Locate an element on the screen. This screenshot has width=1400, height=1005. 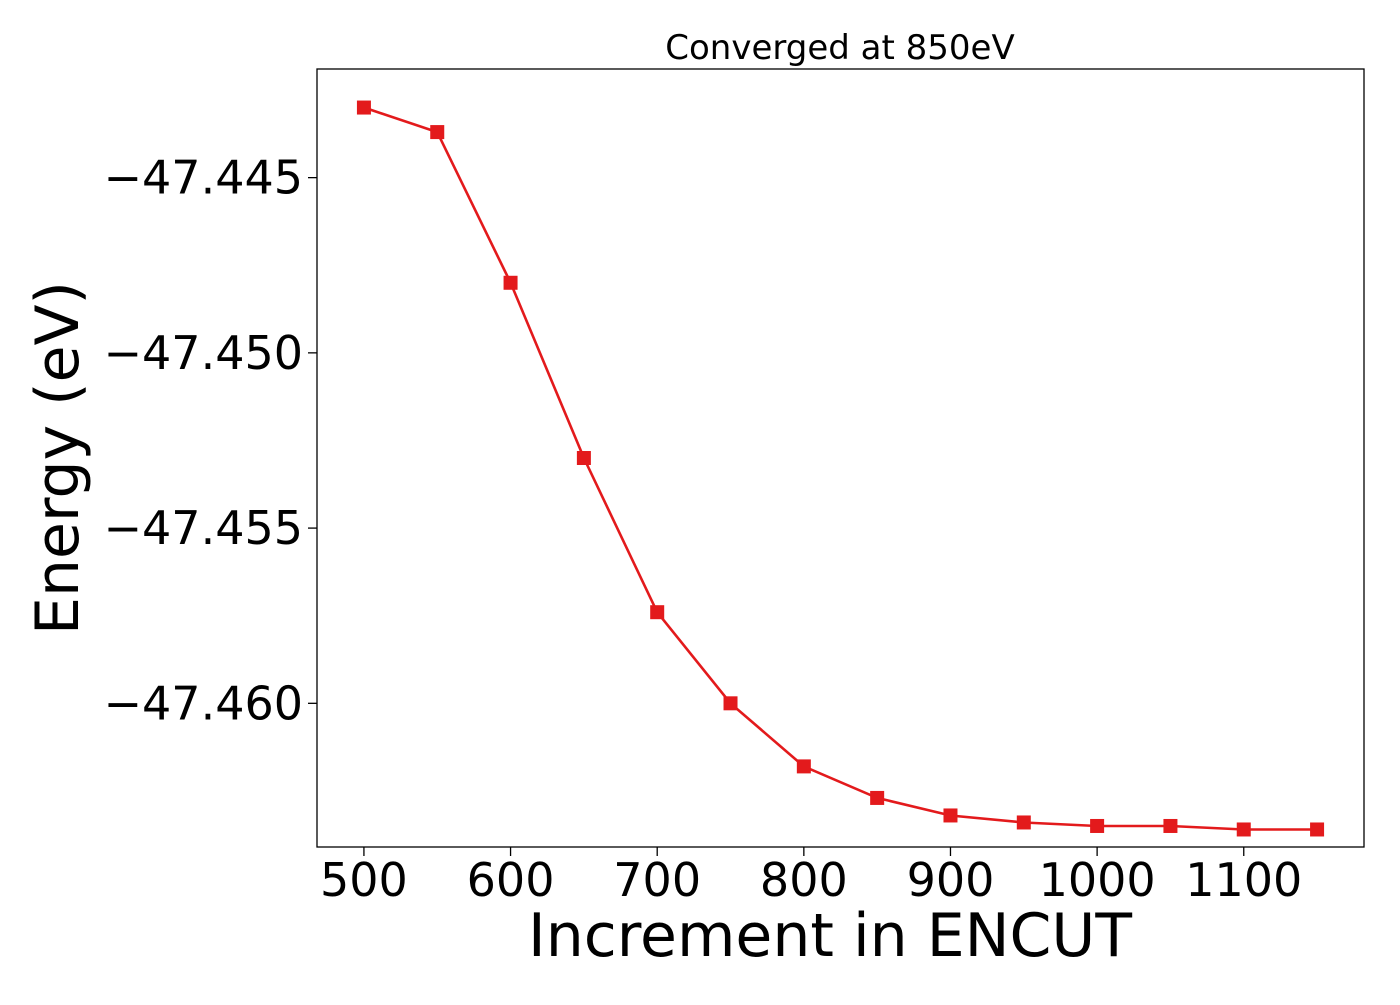
y-tick-label: −47.455 is located at coordinates (204, 528).